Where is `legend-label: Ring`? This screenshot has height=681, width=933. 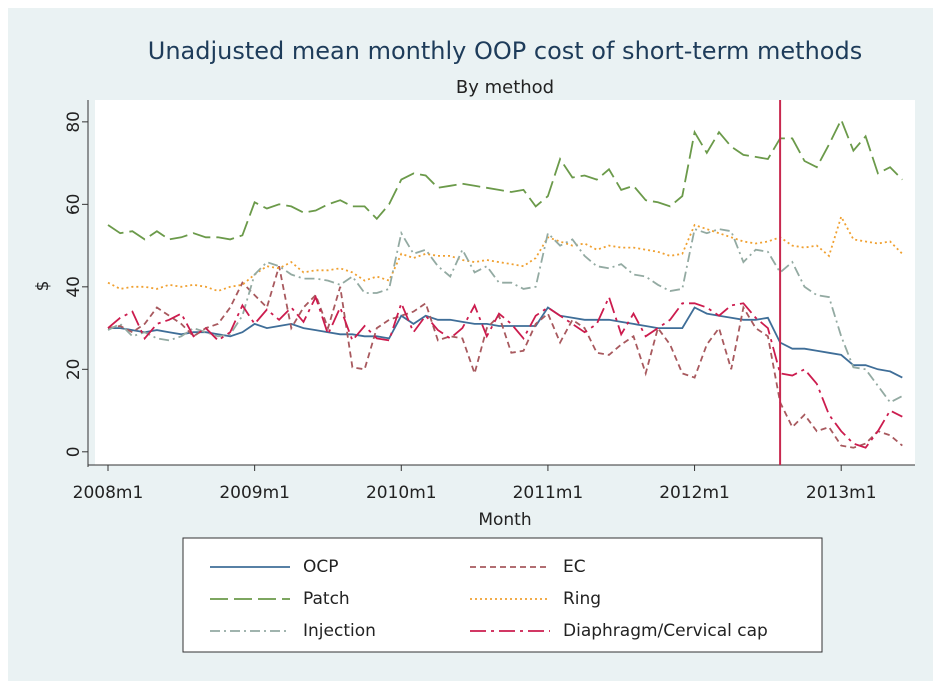 legend-label: Ring is located at coordinates (582, 599).